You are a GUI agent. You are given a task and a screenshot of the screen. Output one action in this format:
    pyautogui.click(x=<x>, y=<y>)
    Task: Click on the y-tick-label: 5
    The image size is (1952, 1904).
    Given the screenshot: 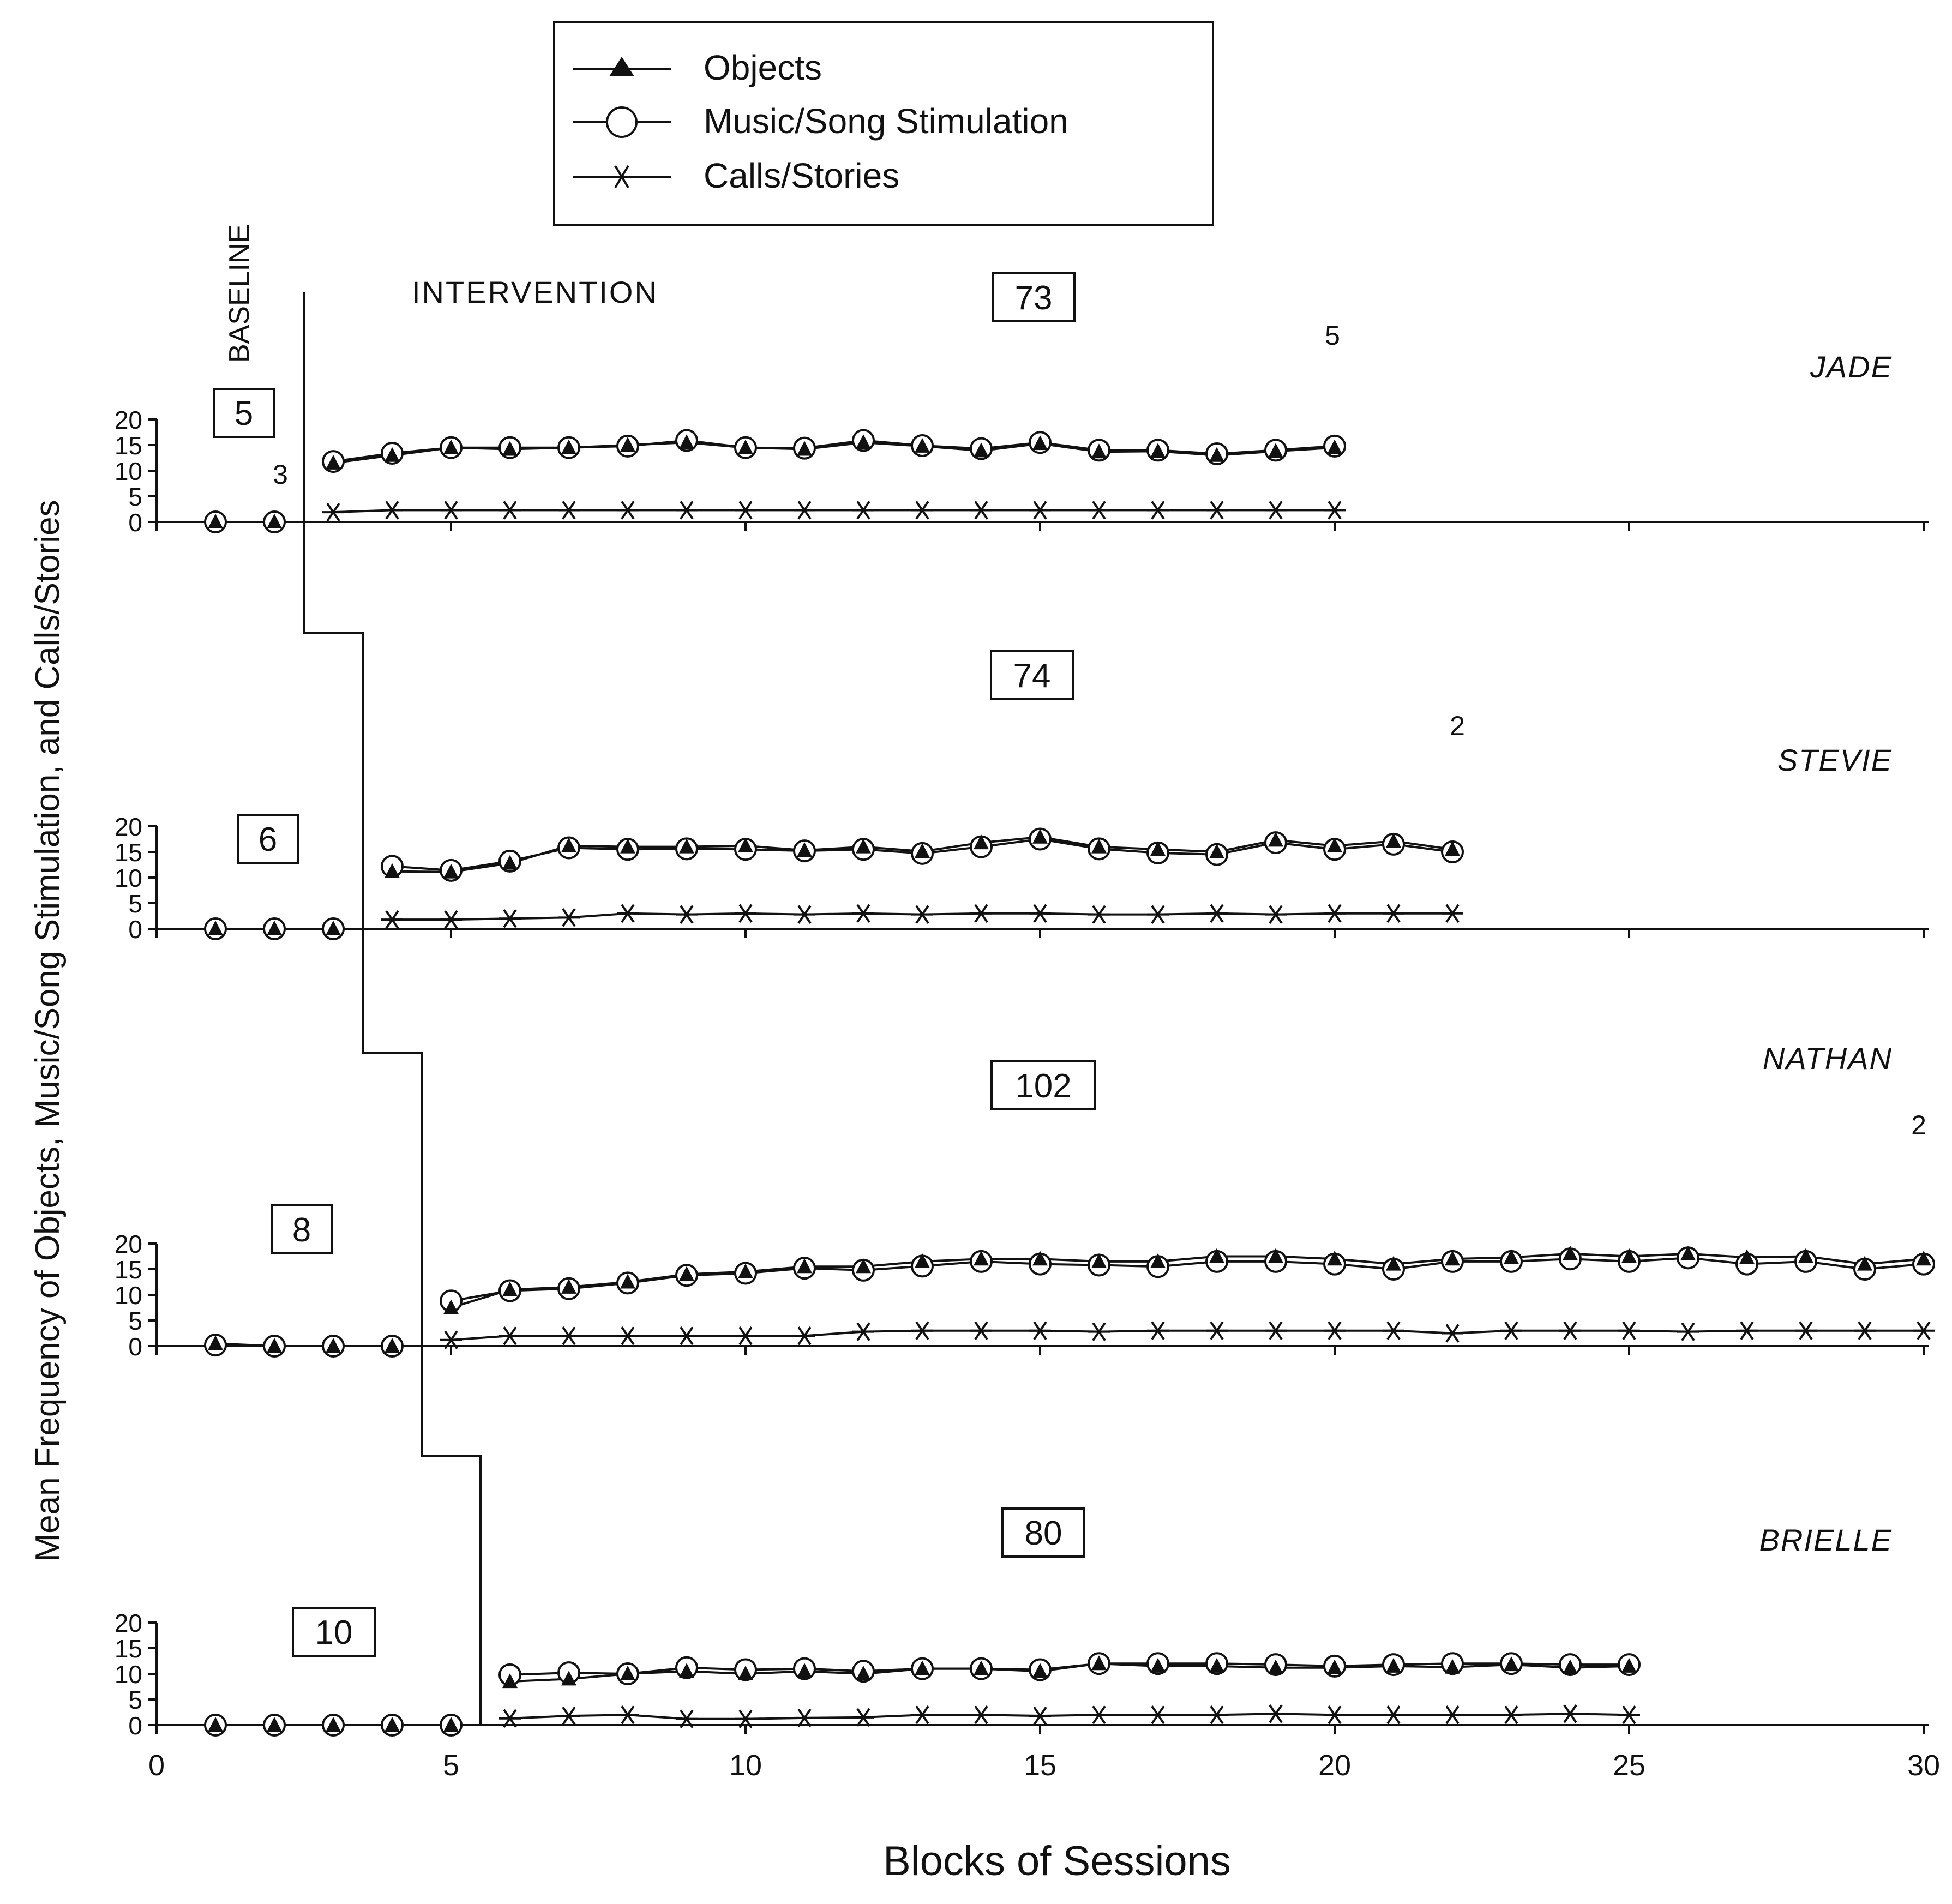 What is the action you would take?
    pyautogui.click(x=135, y=1321)
    